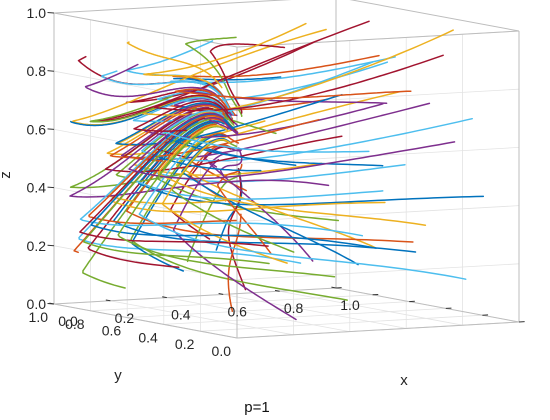 This screenshot has width=550, height=420. What do you see at coordinates (39, 317) in the screenshot?
I see `y-tick-label: 1.0` at bounding box center [39, 317].